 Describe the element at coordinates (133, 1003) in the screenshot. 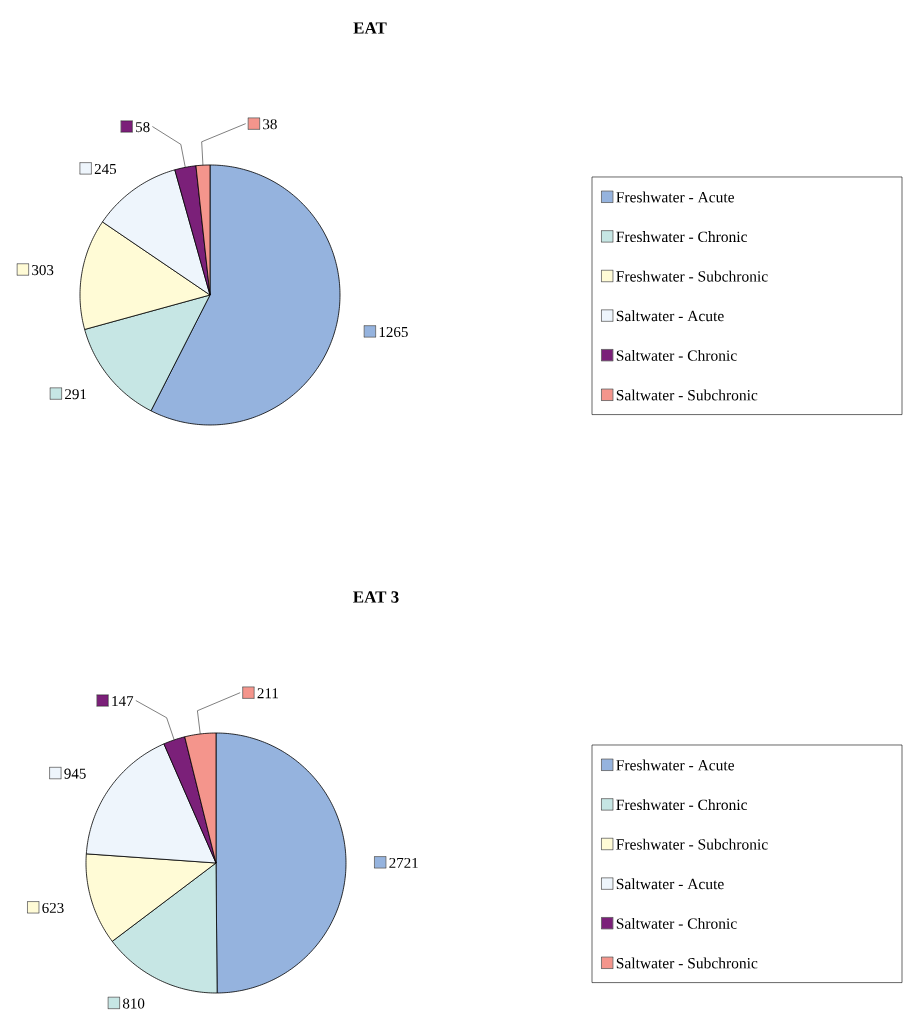

I see `data-label: 810` at that location.